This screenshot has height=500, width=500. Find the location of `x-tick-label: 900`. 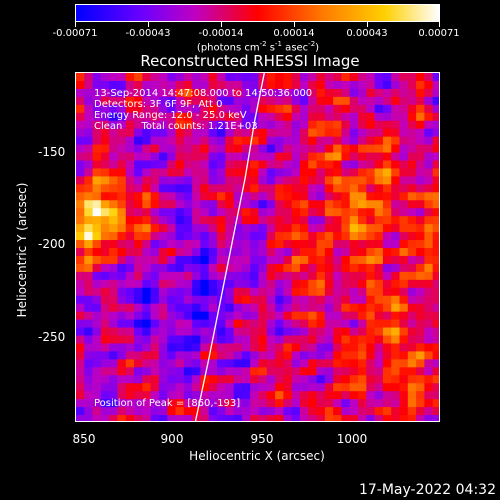

x-tick-label: 900 is located at coordinates (172, 439).